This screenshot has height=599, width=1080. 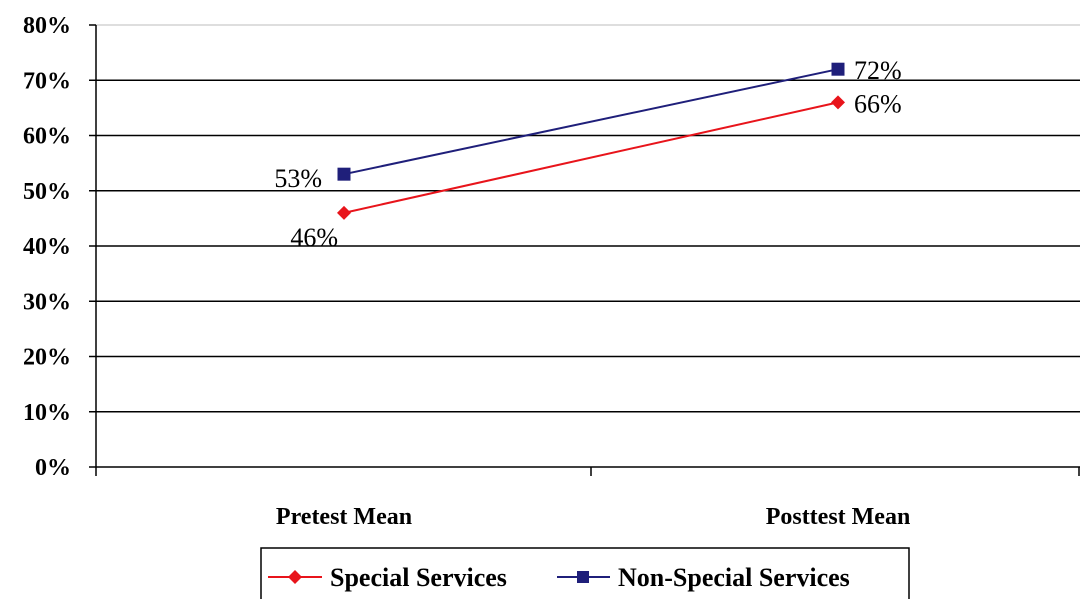 What do you see at coordinates (47, 413) in the screenshot?
I see `y-tick-label: 10%` at bounding box center [47, 413].